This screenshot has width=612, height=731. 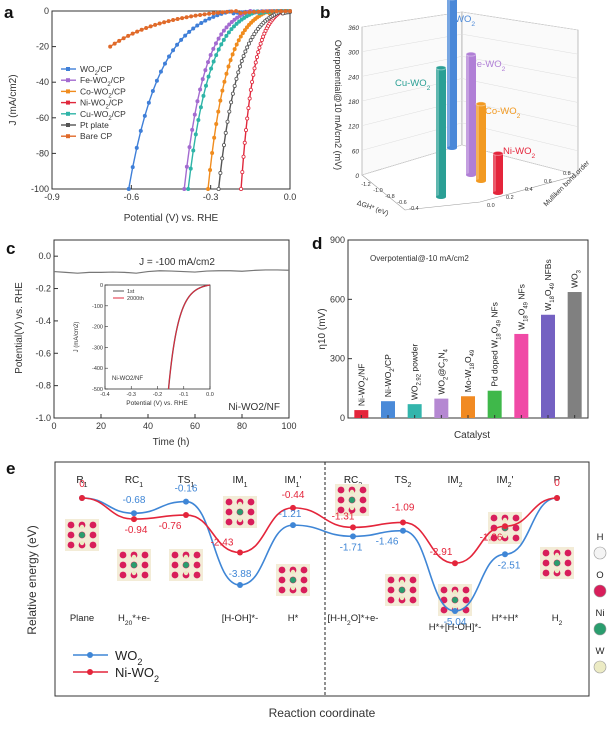 I want to click on inset-frame, so click(x=157, y=337).